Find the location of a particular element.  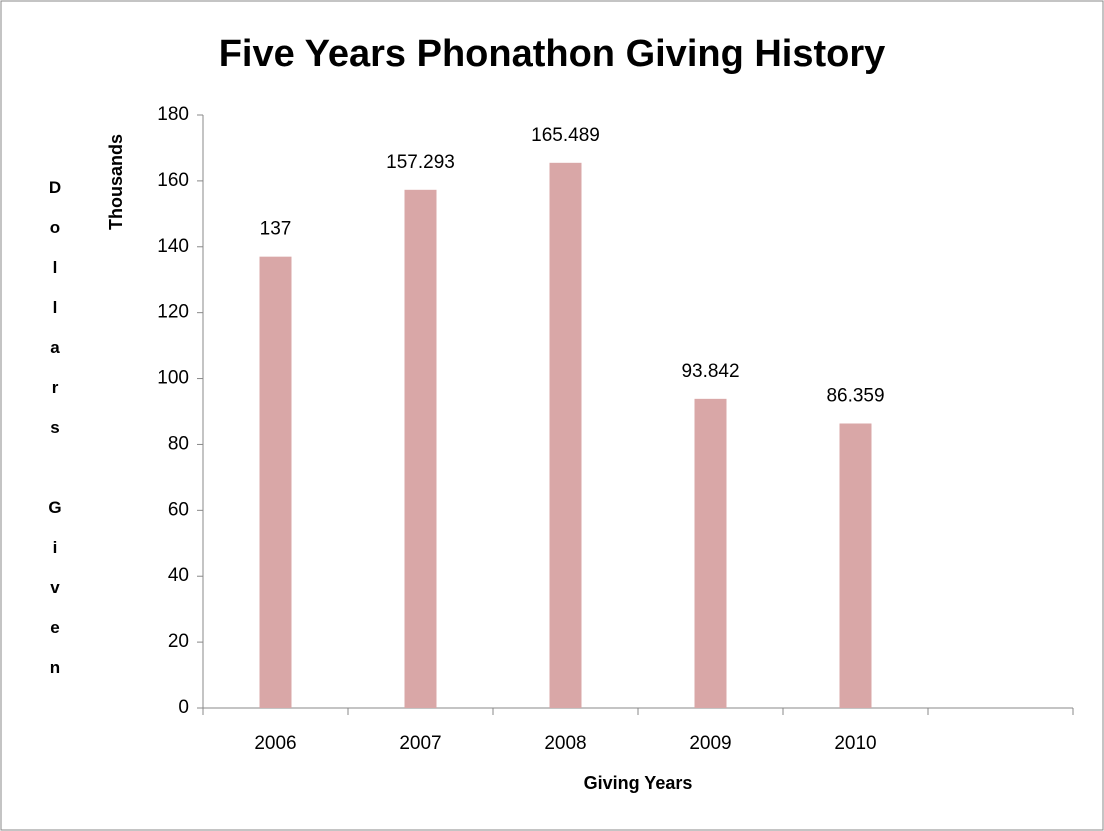

data-label: 86.359 is located at coordinates (855, 396).